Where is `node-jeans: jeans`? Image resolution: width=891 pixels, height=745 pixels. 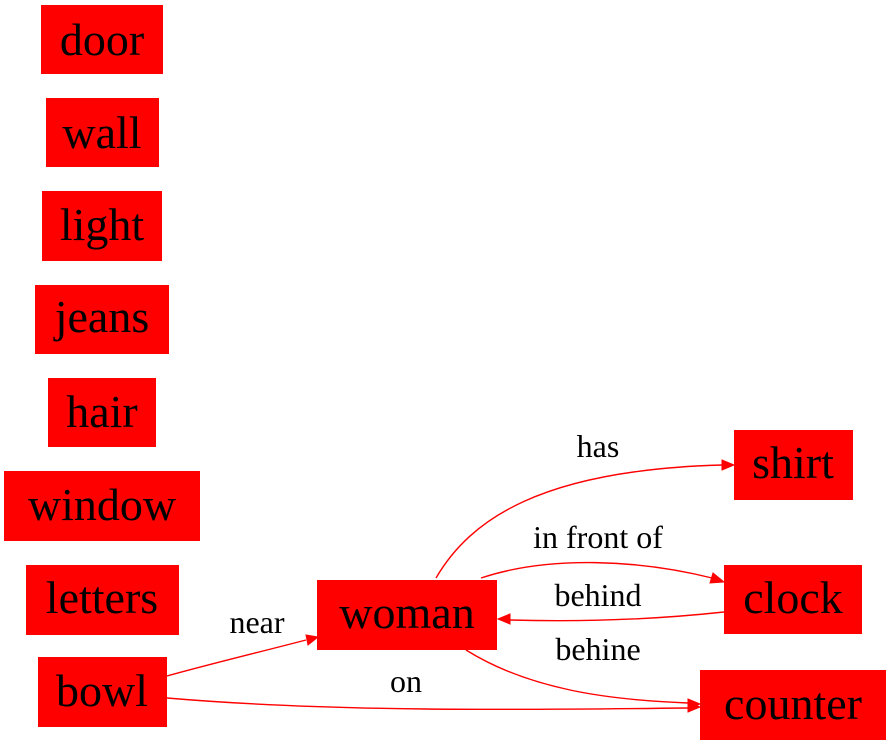 node-jeans: jeans is located at coordinates (102, 319).